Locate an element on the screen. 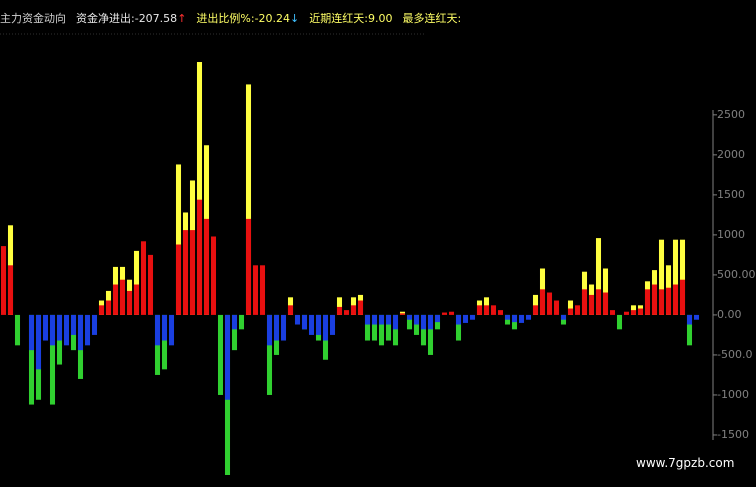 This screenshot has width=756, height=487. header-item: 近期连红天:9.00 is located at coordinates (350, 19).